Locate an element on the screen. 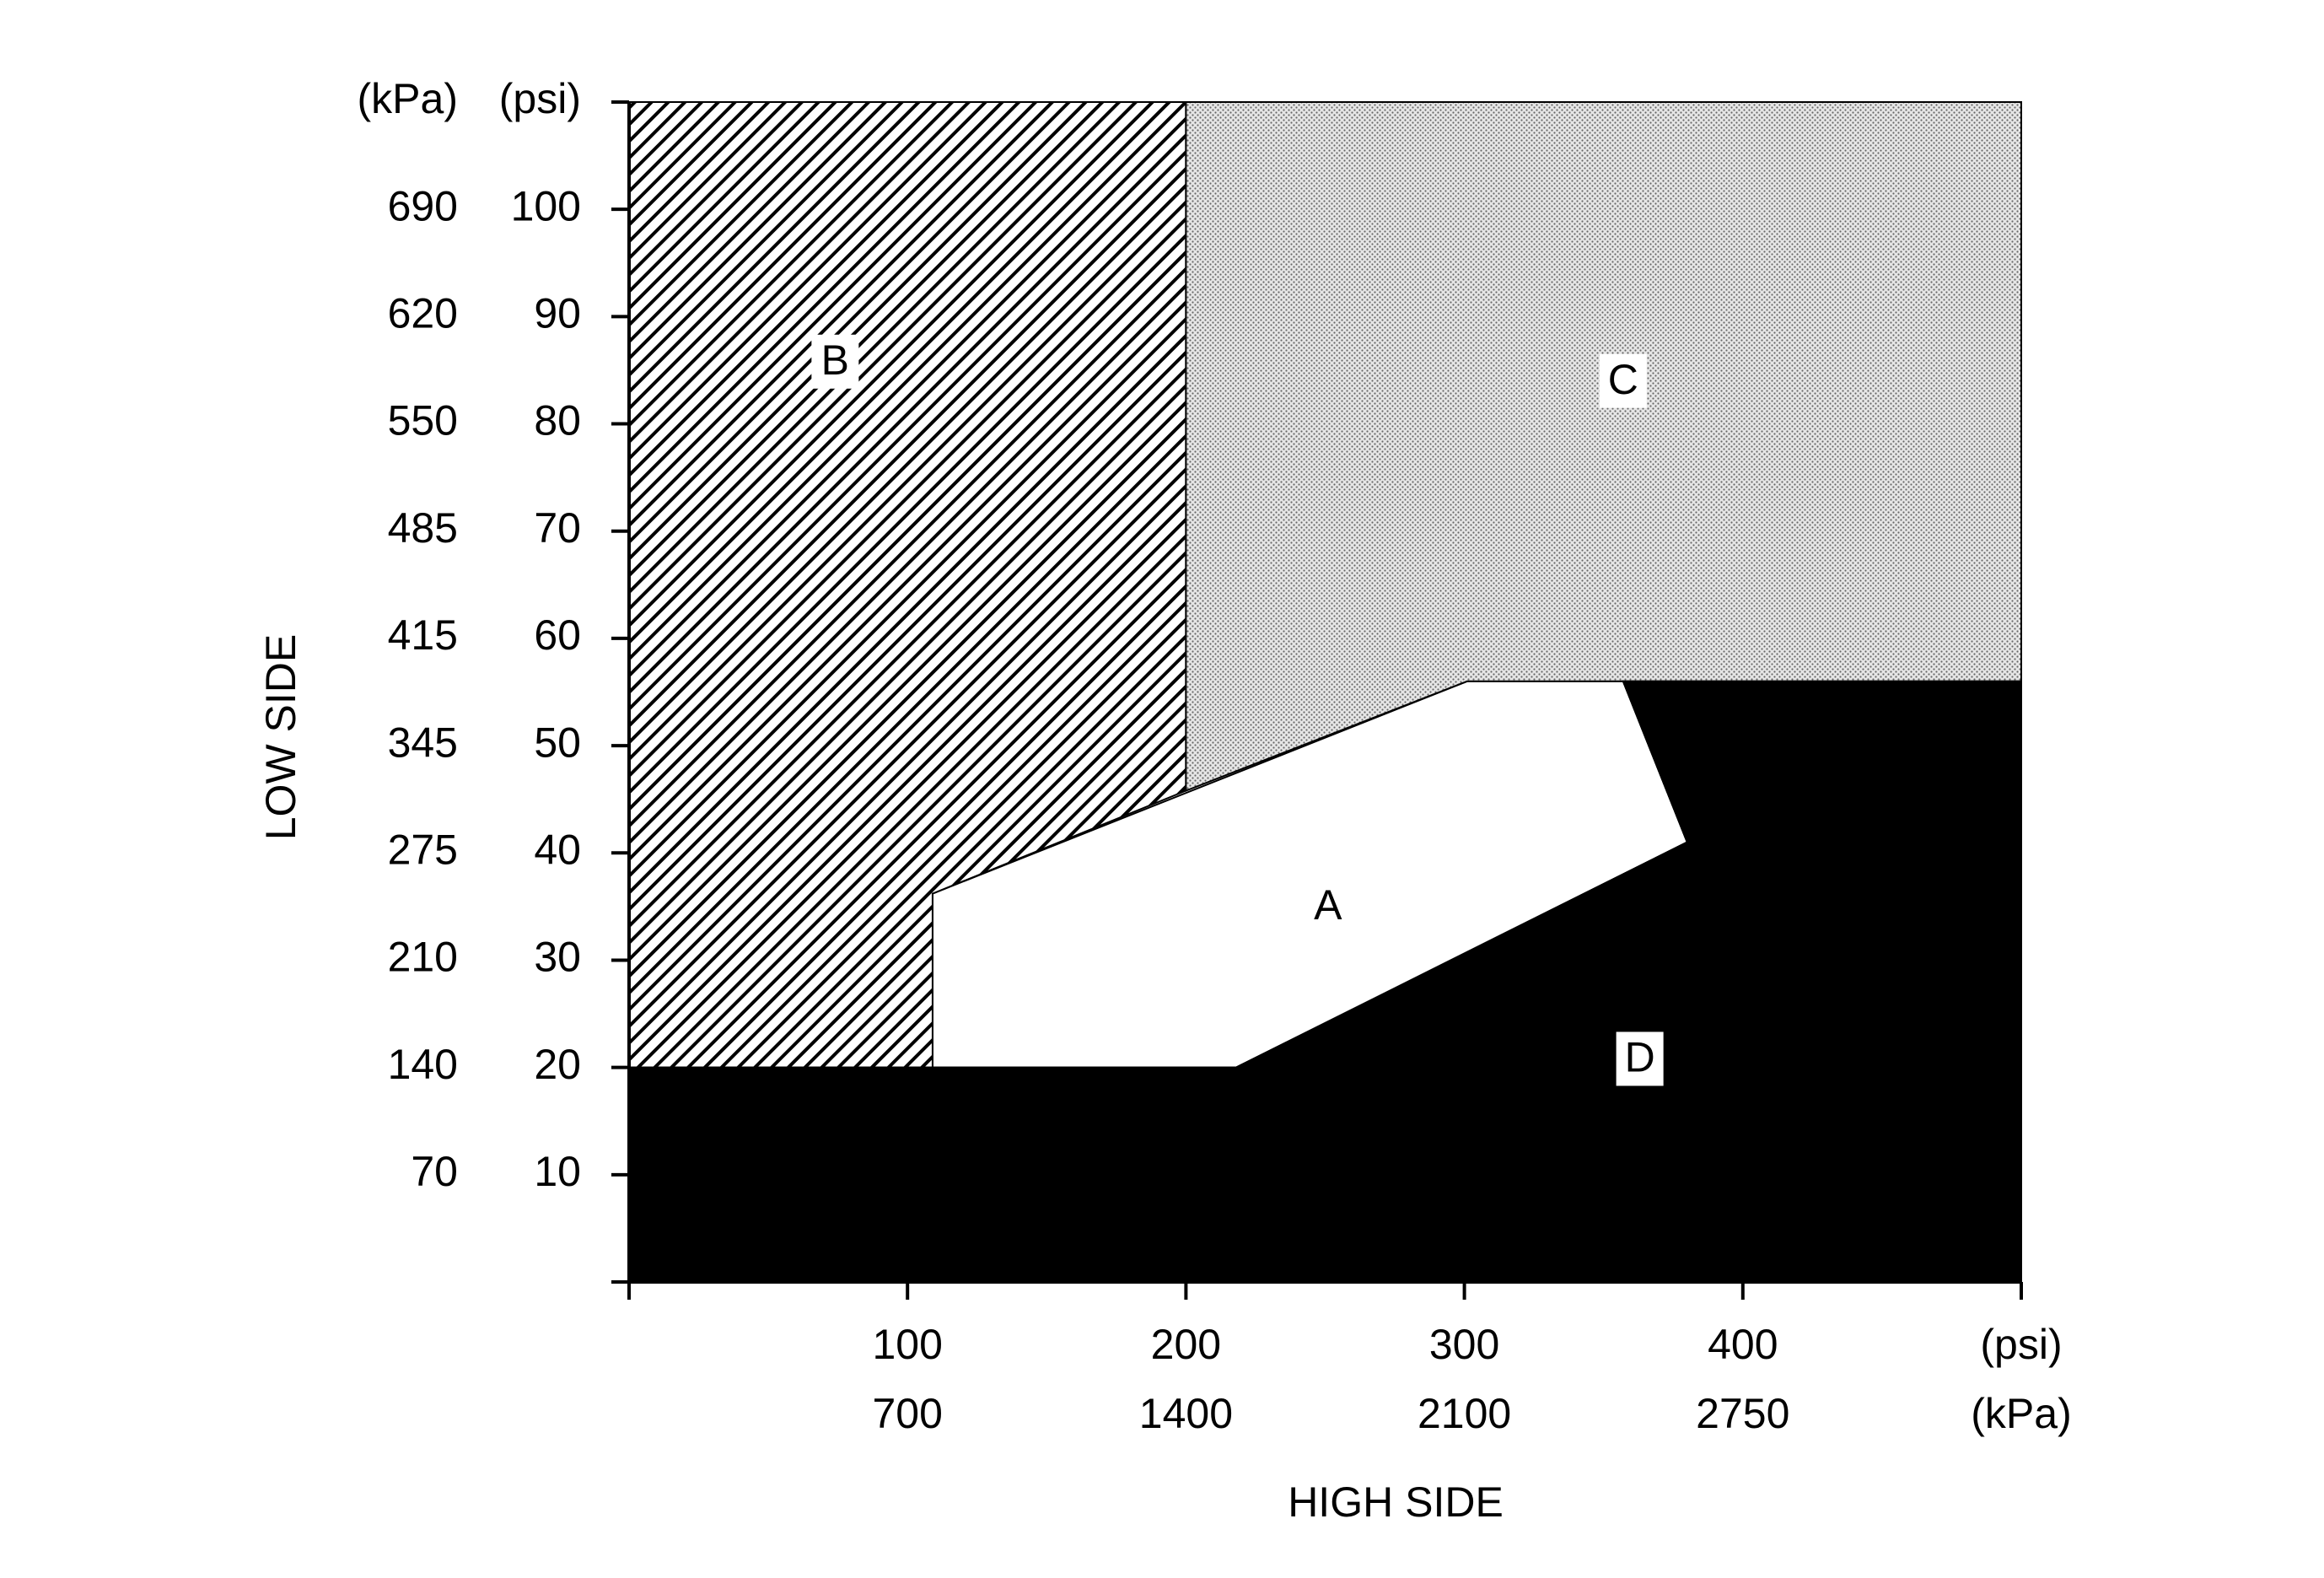 This screenshot has width=2324, height=1578. y-tick-label-kpa: 275 is located at coordinates (423, 849).